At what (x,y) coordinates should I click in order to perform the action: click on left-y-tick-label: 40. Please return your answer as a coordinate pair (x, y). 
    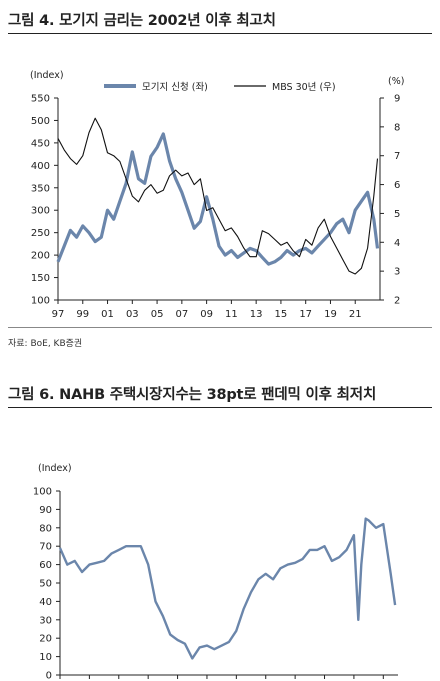
    Looking at the image, I should click on (45, 602).